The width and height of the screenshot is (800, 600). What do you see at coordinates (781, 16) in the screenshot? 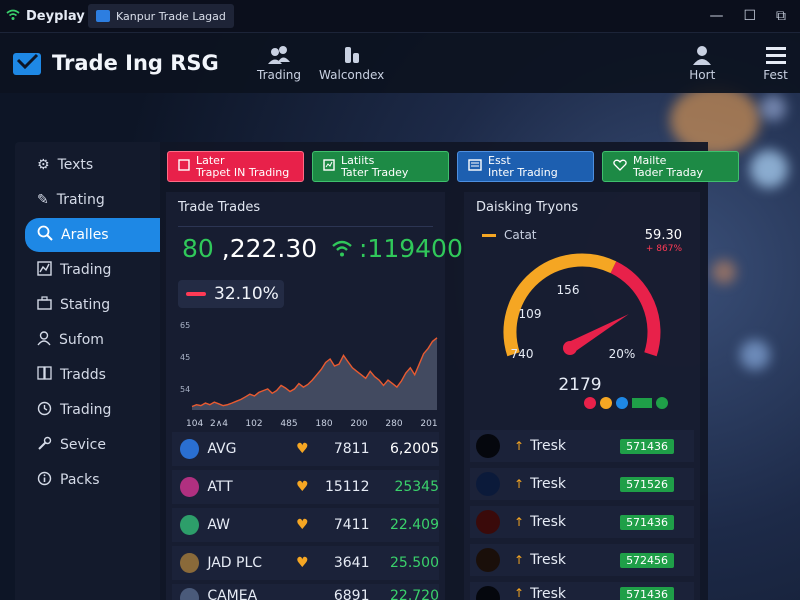
I see `restore-button: ⧉` at bounding box center [781, 16].